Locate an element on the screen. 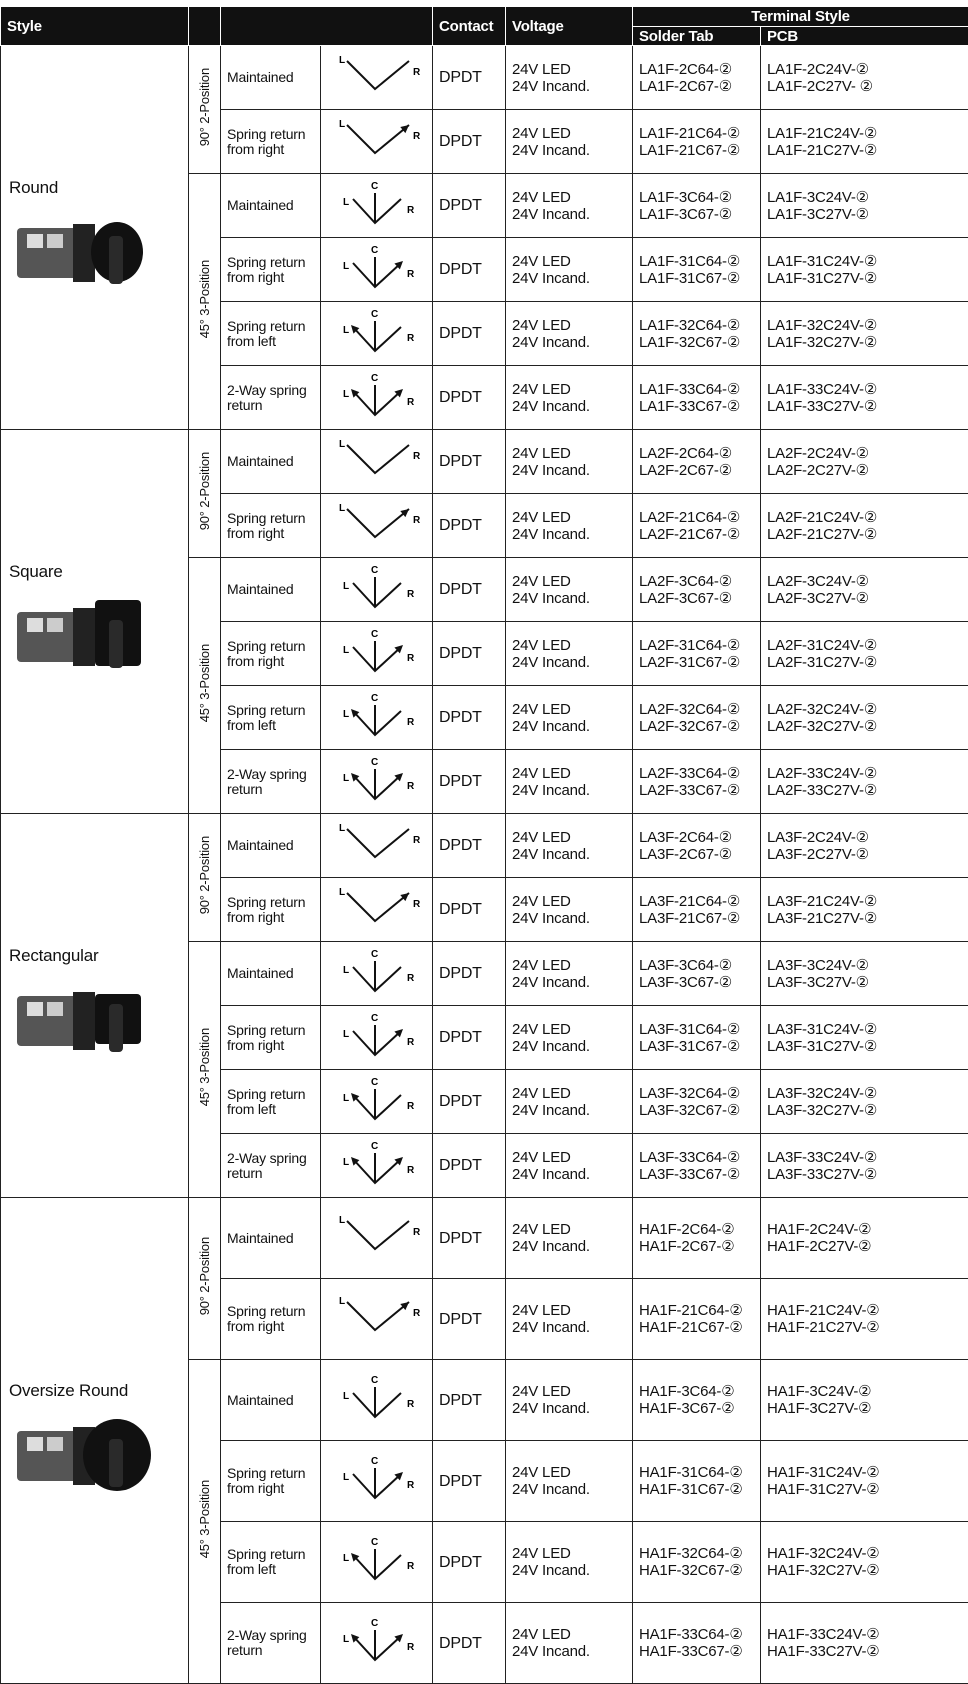 The height and width of the screenshot is (1684, 968). pcb: HA1F-21C27V-② is located at coordinates (823, 1327).